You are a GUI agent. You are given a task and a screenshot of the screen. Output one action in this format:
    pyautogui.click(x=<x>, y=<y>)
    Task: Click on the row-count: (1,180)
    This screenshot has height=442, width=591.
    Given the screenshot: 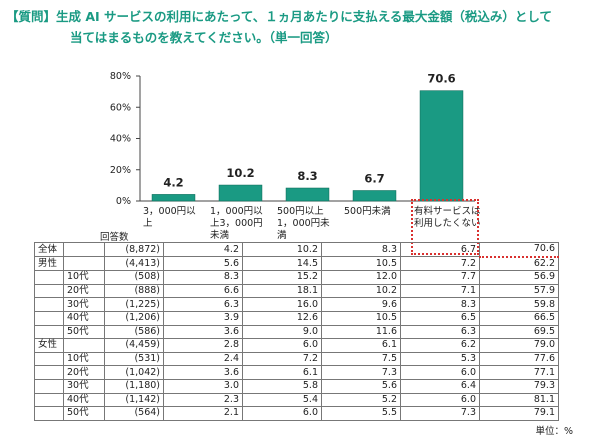 What is the action you would take?
    pyautogui.click(x=134, y=386)
    